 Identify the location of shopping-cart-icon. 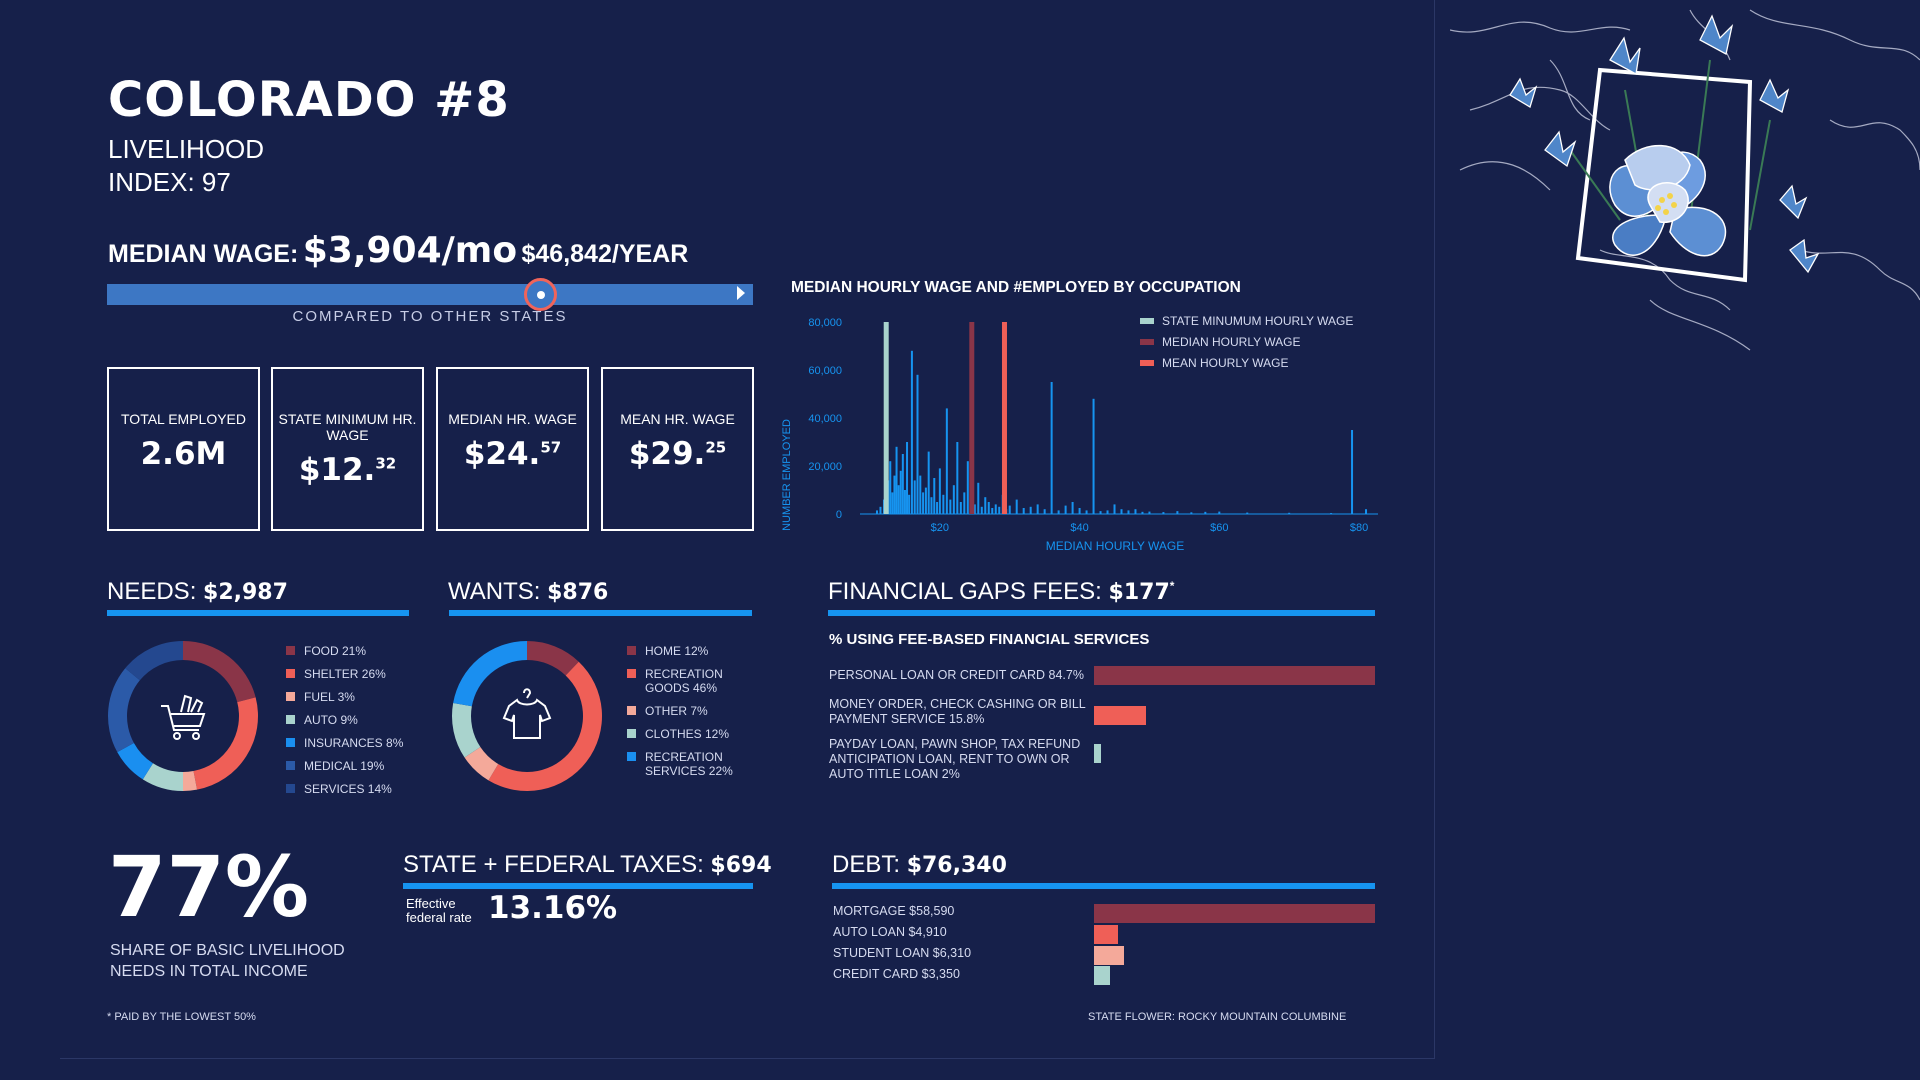
(183, 717).